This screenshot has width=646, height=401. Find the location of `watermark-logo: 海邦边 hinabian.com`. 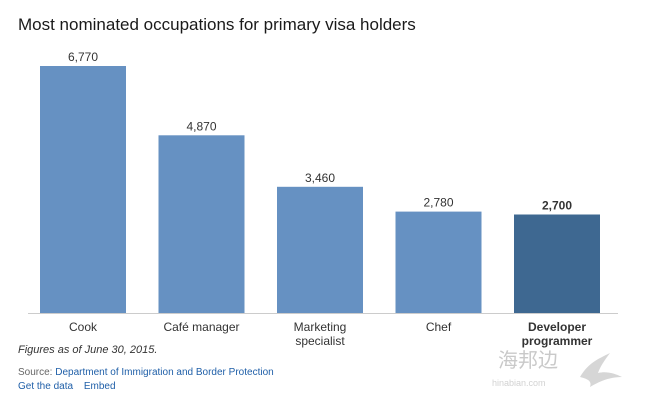

watermark-logo: 海邦边 hinabian.com is located at coordinates (555, 368).